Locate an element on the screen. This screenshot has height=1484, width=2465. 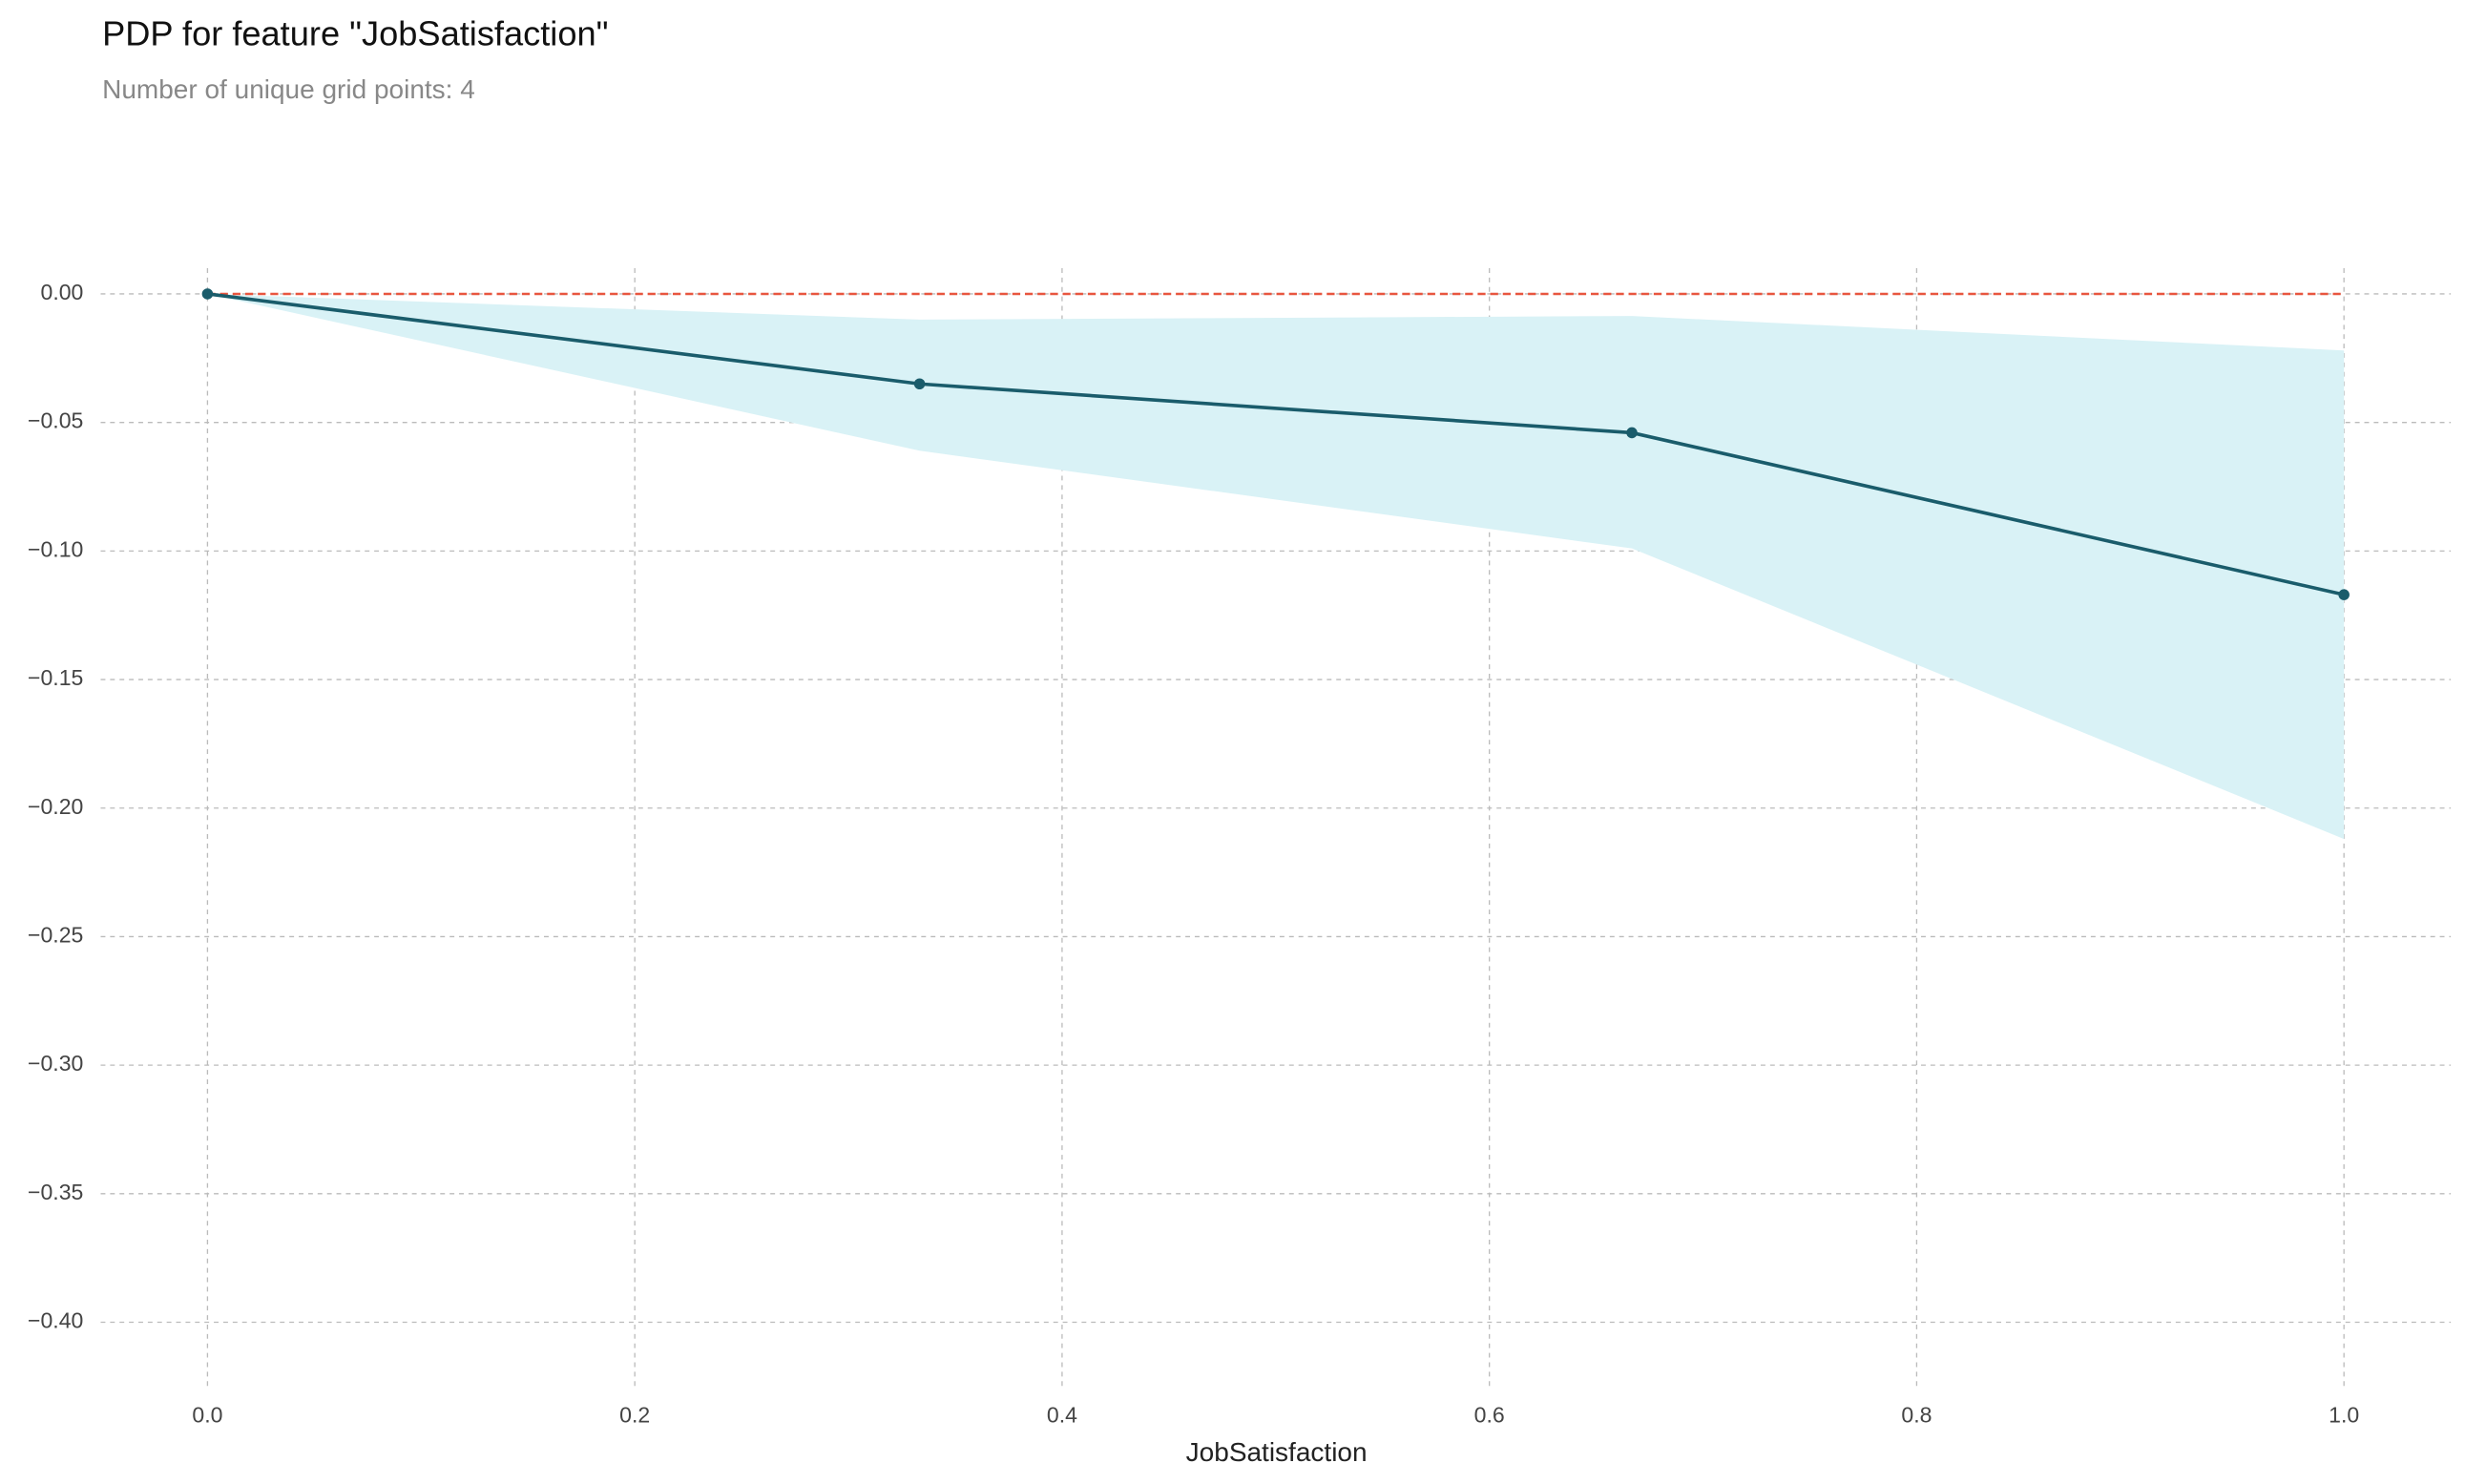
y-tick-label: −0.20 is located at coordinates (56, 806).